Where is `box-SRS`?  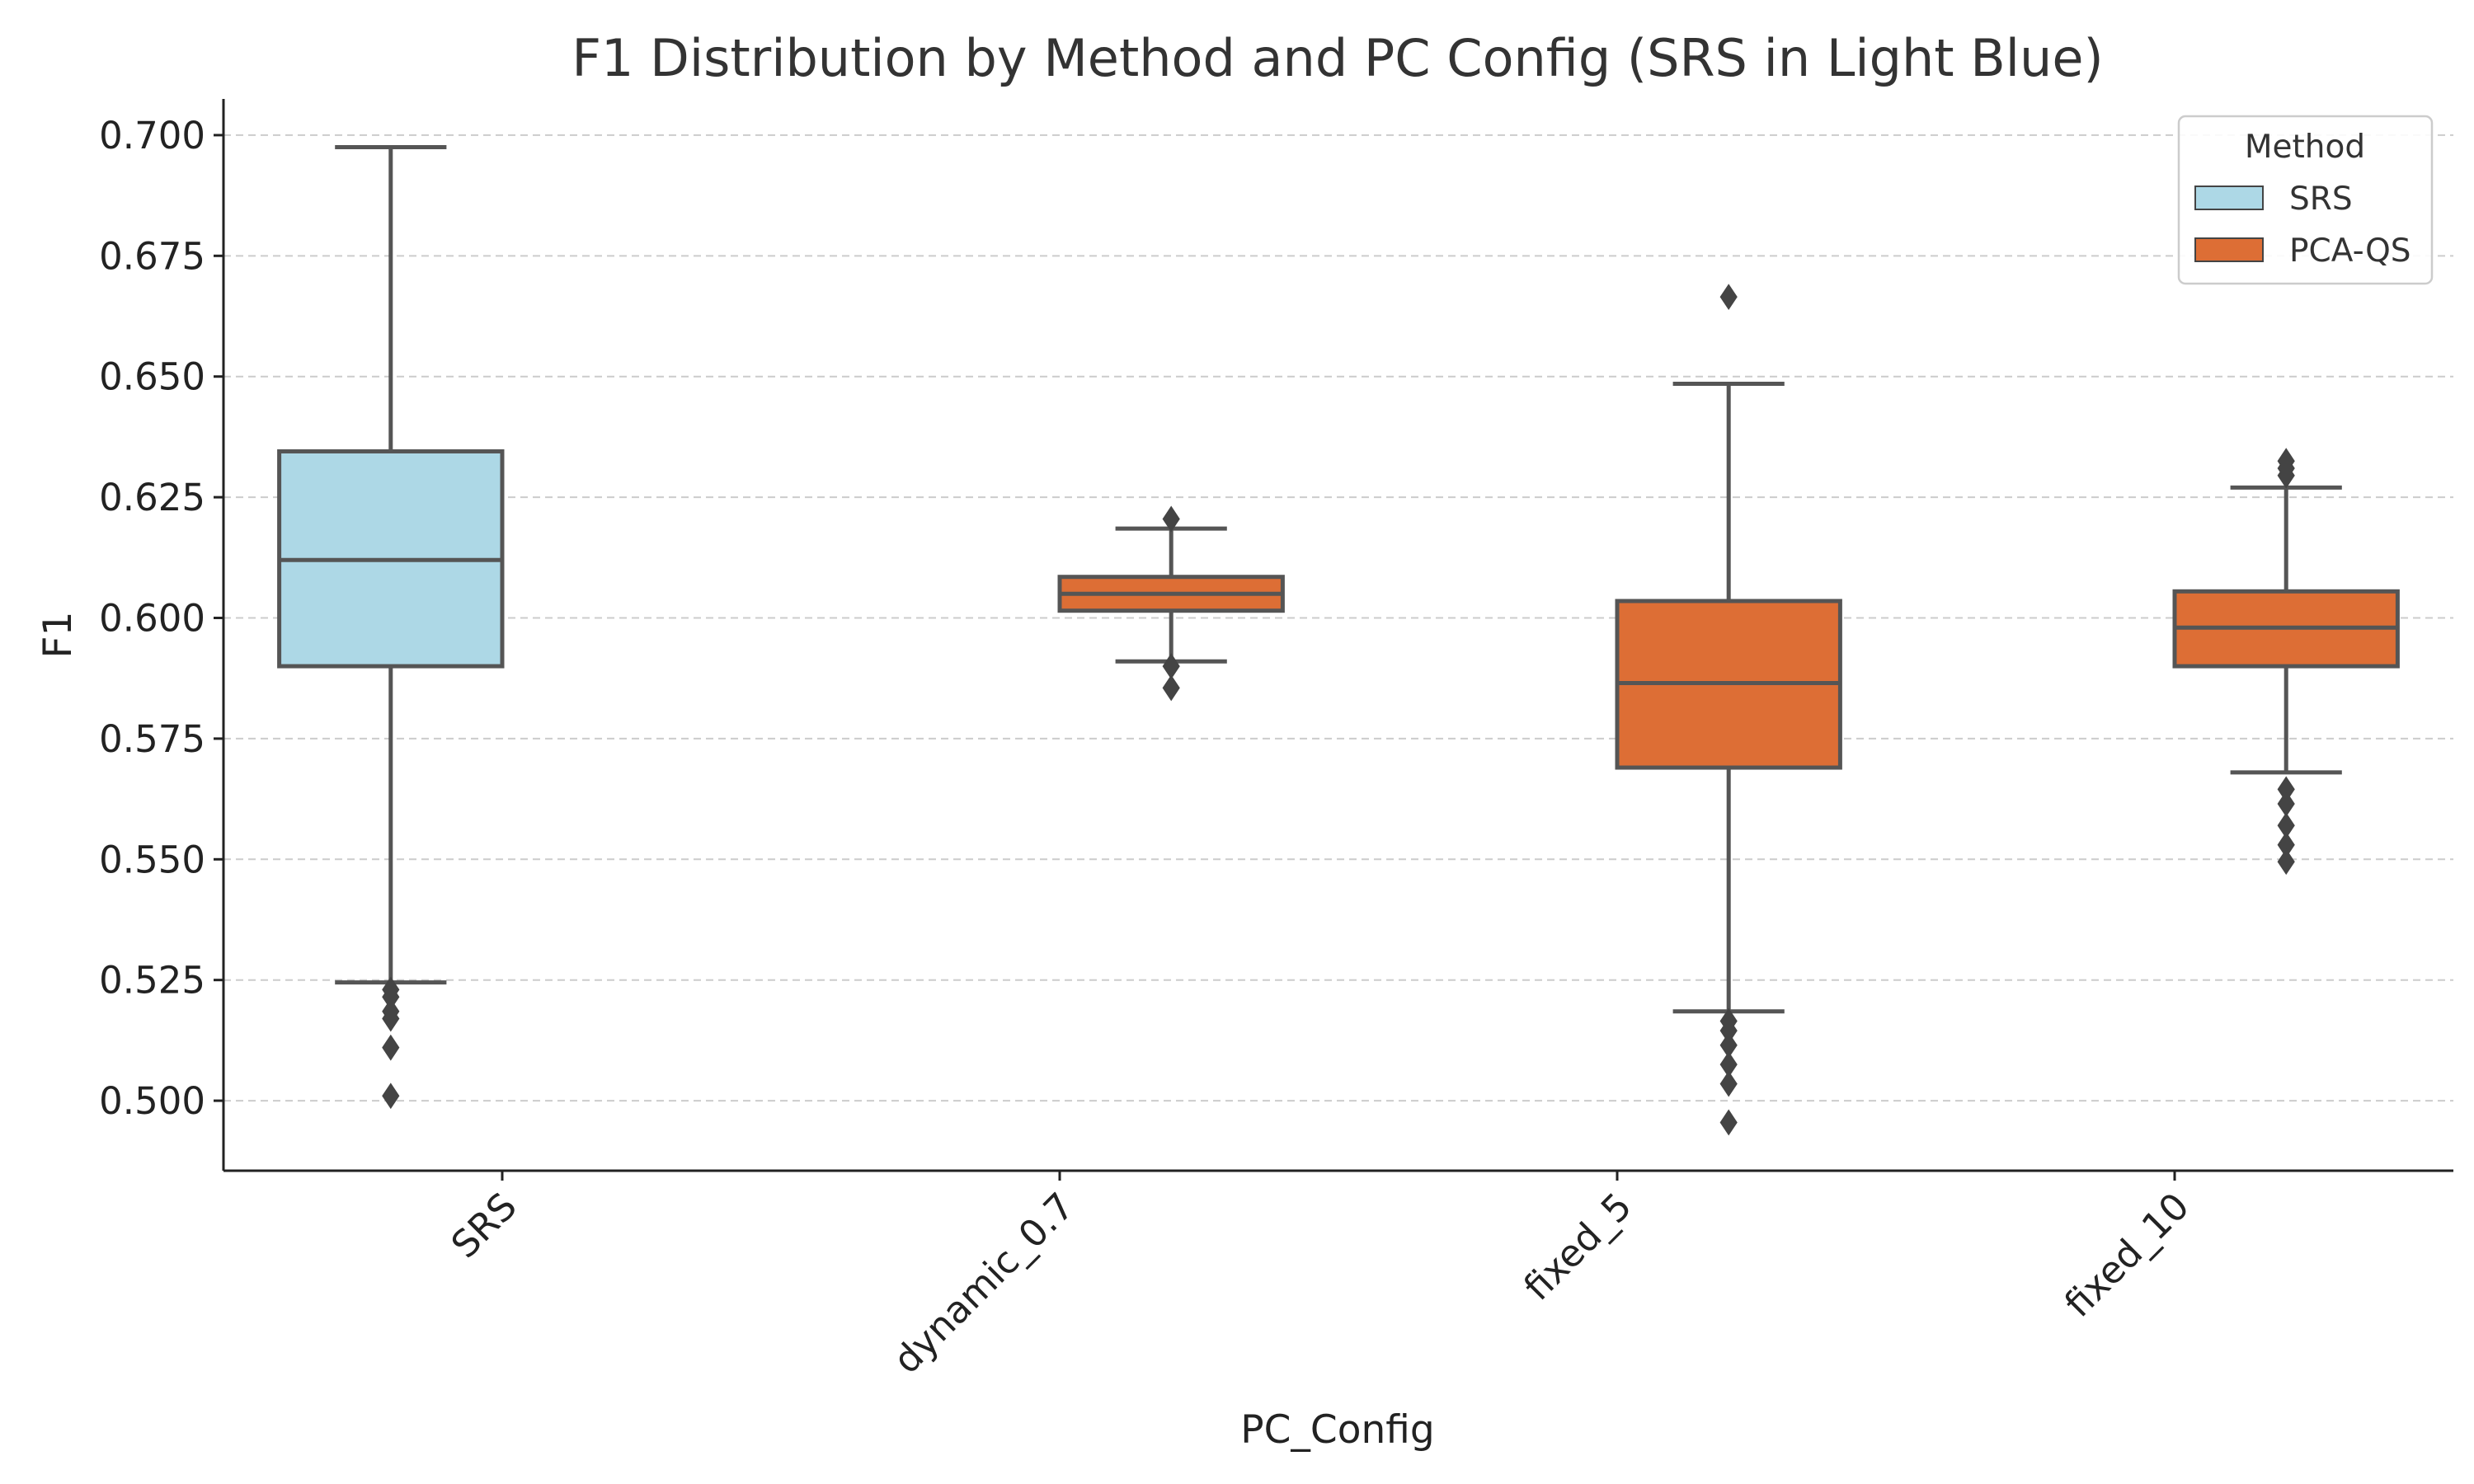 box-SRS is located at coordinates (391, 627).